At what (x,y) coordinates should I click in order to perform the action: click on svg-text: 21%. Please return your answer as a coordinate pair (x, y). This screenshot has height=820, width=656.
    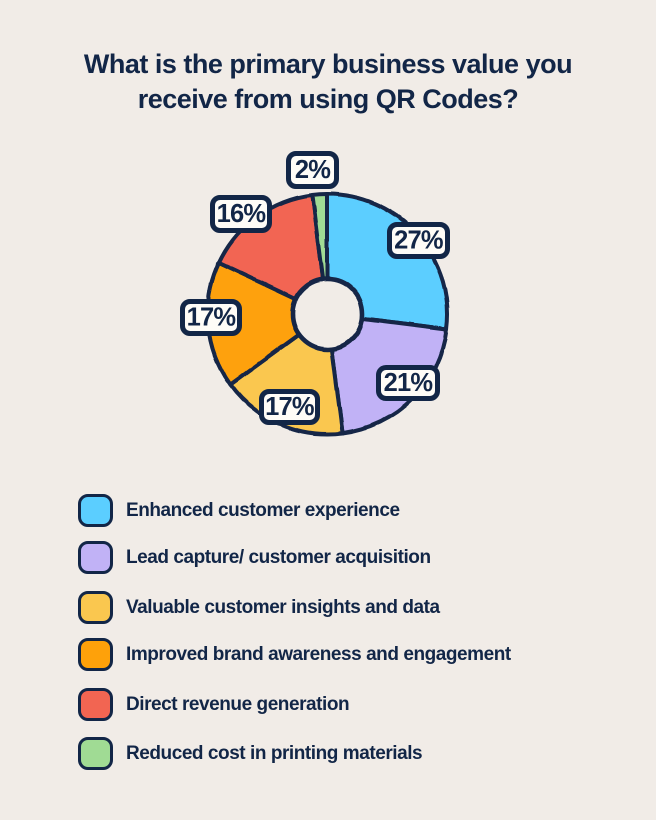
    Looking at the image, I should click on (408, 383).